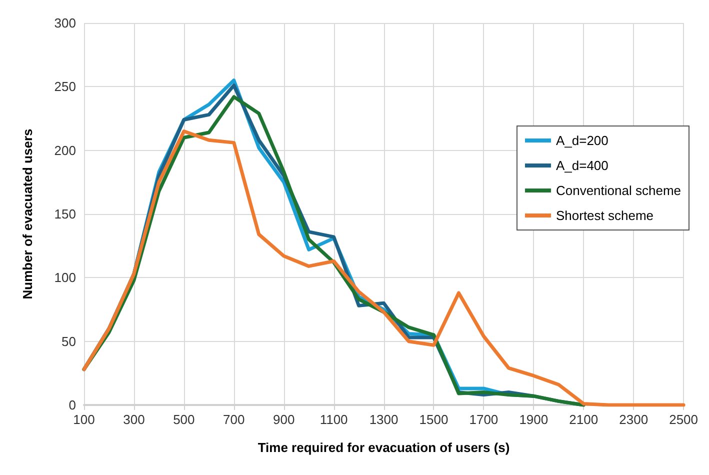 The width and height of the screenshot is (709, 475). I want to click on y-tick-label: 150, so click(65, 214).